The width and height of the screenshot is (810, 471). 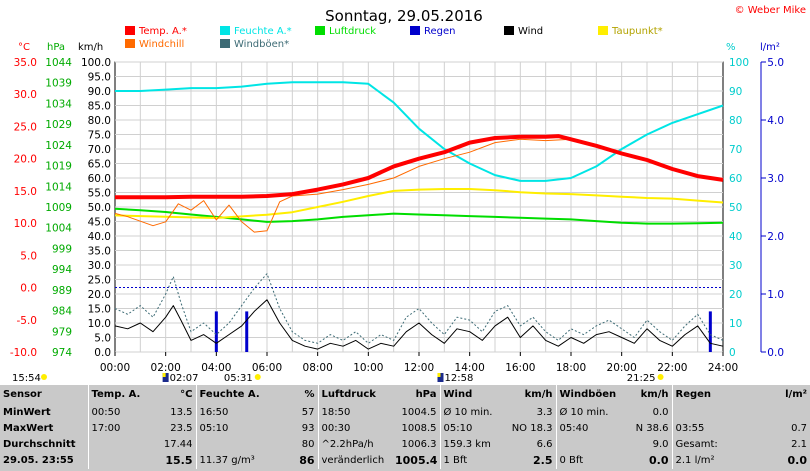 What do you see at coordinates (796, 394) in the screenshot?
I see `stats-header-cell: l/m²` at bounding box center [796, 394].